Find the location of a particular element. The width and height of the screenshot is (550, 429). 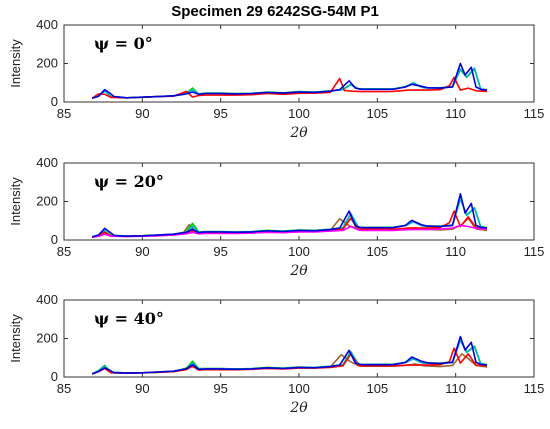

psi-annotation: ψ = 20° is located at coordinates (129, 181).